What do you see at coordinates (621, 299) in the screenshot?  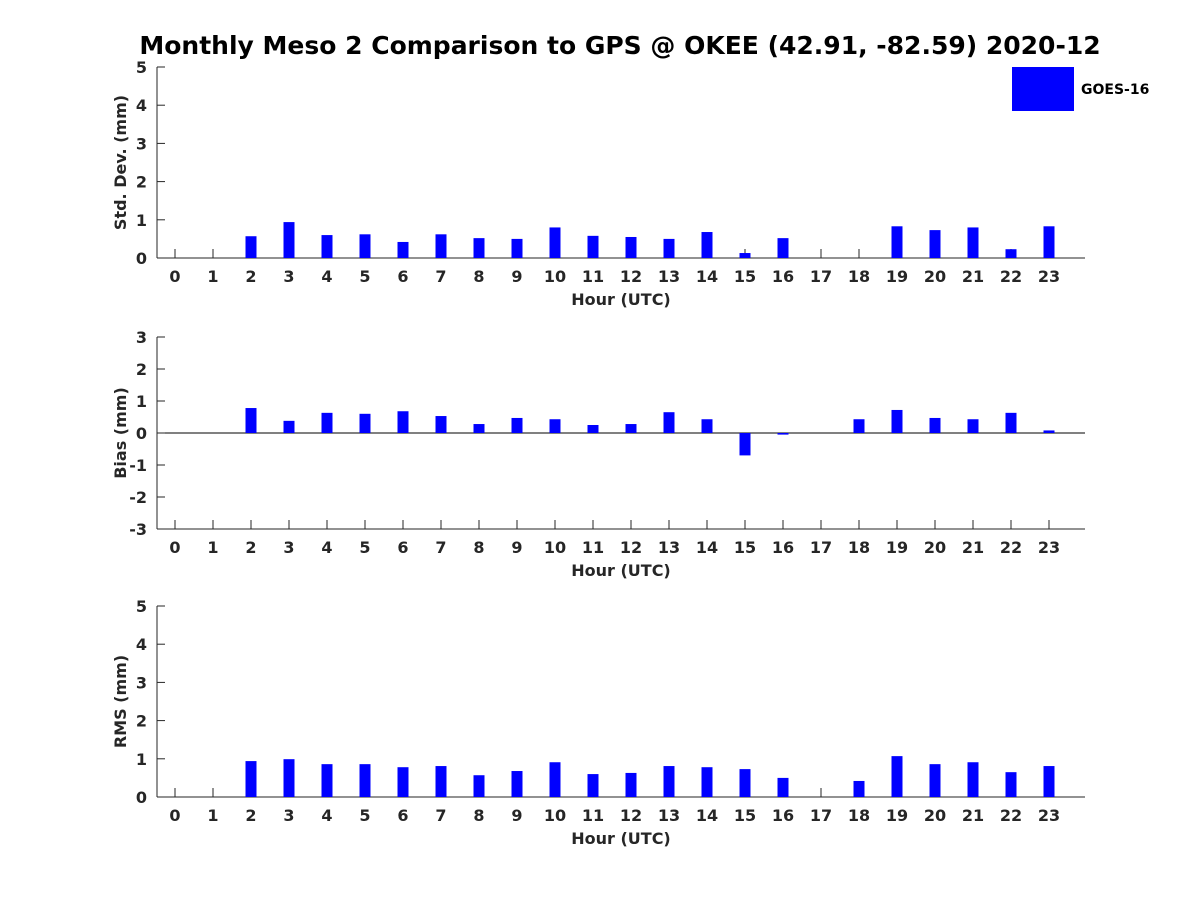 I see `x-axis-label: Hour (UTC)` at bounding box center [621, 299].